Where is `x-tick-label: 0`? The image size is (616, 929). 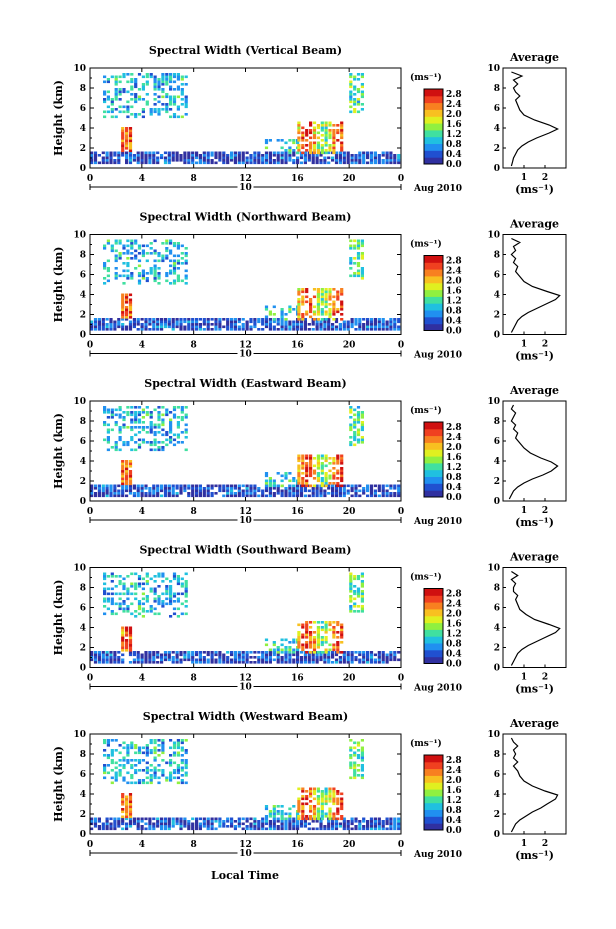 x-tick-label: 0 is located at coordinates (401, 679).